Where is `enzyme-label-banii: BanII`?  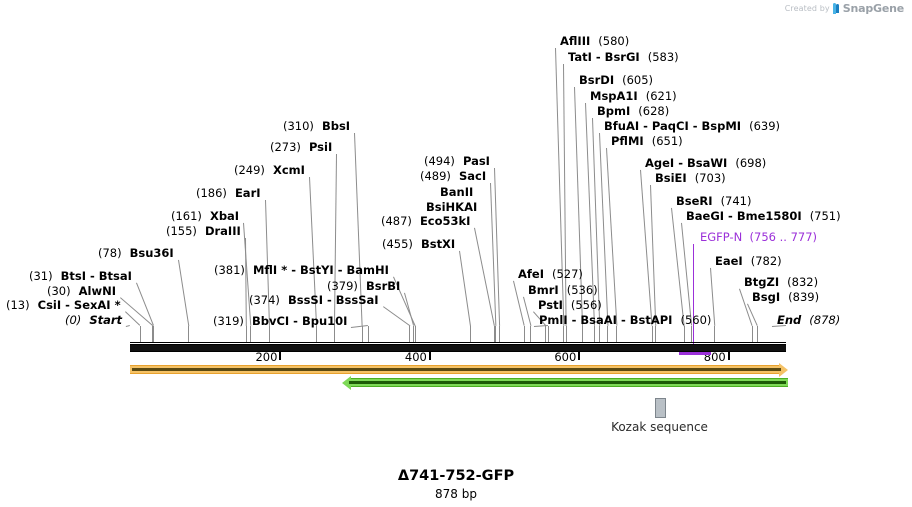 enzyme-label-banii: BanII is located at coordinates (456, 192).